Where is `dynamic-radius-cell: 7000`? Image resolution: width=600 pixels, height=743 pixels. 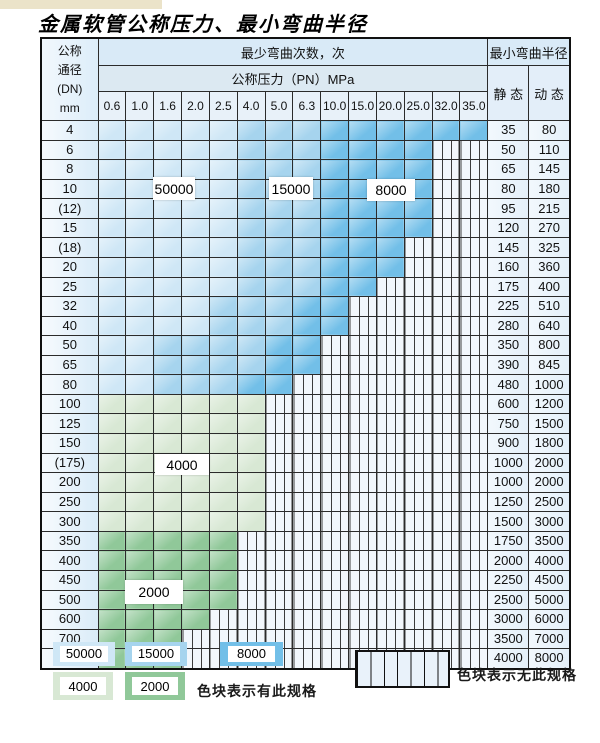 dynamic-radius-cell: 7000 is located at coordinates (549, 639).